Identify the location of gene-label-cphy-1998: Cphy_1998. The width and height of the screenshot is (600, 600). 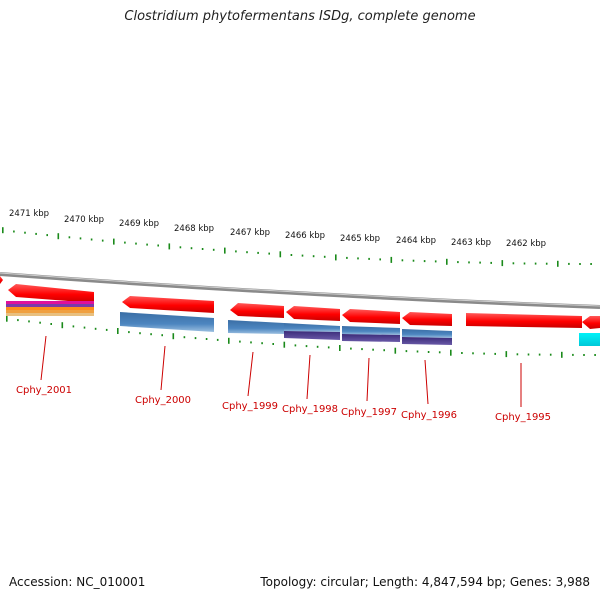
(310, 409).